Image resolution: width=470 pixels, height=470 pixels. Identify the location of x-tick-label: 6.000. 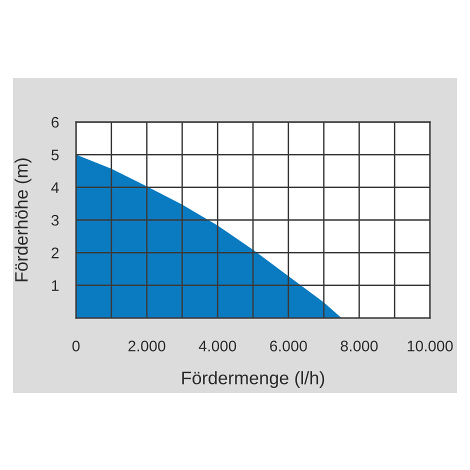
(288, 346).